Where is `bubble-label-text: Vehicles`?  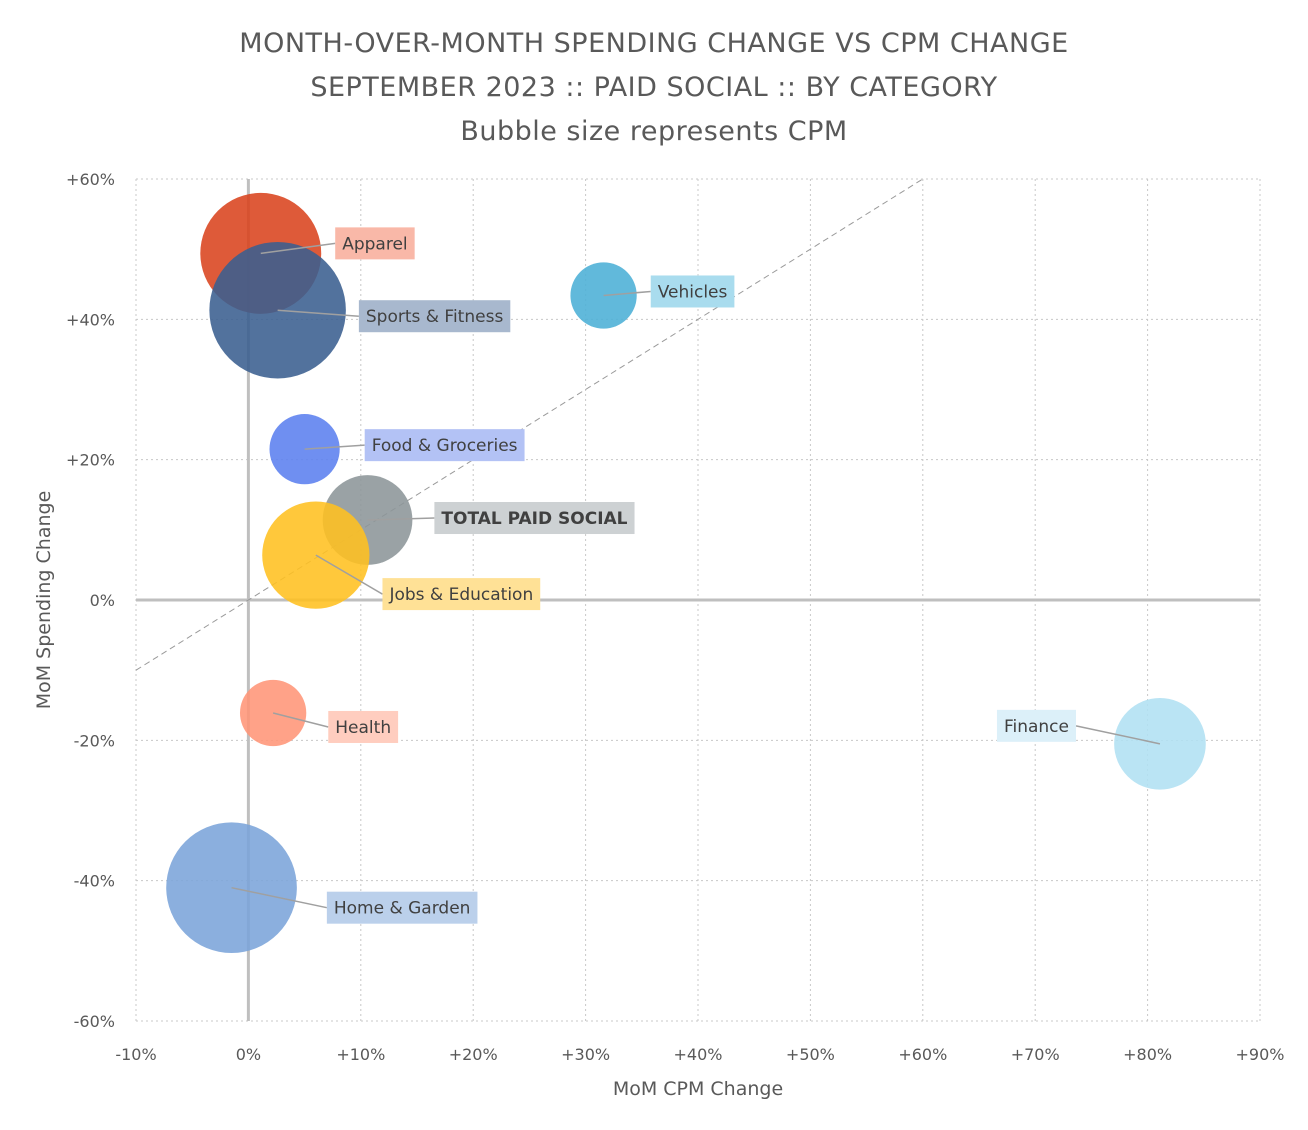 bubble-label-text: Vehicles is located at coordinates (693, 292).